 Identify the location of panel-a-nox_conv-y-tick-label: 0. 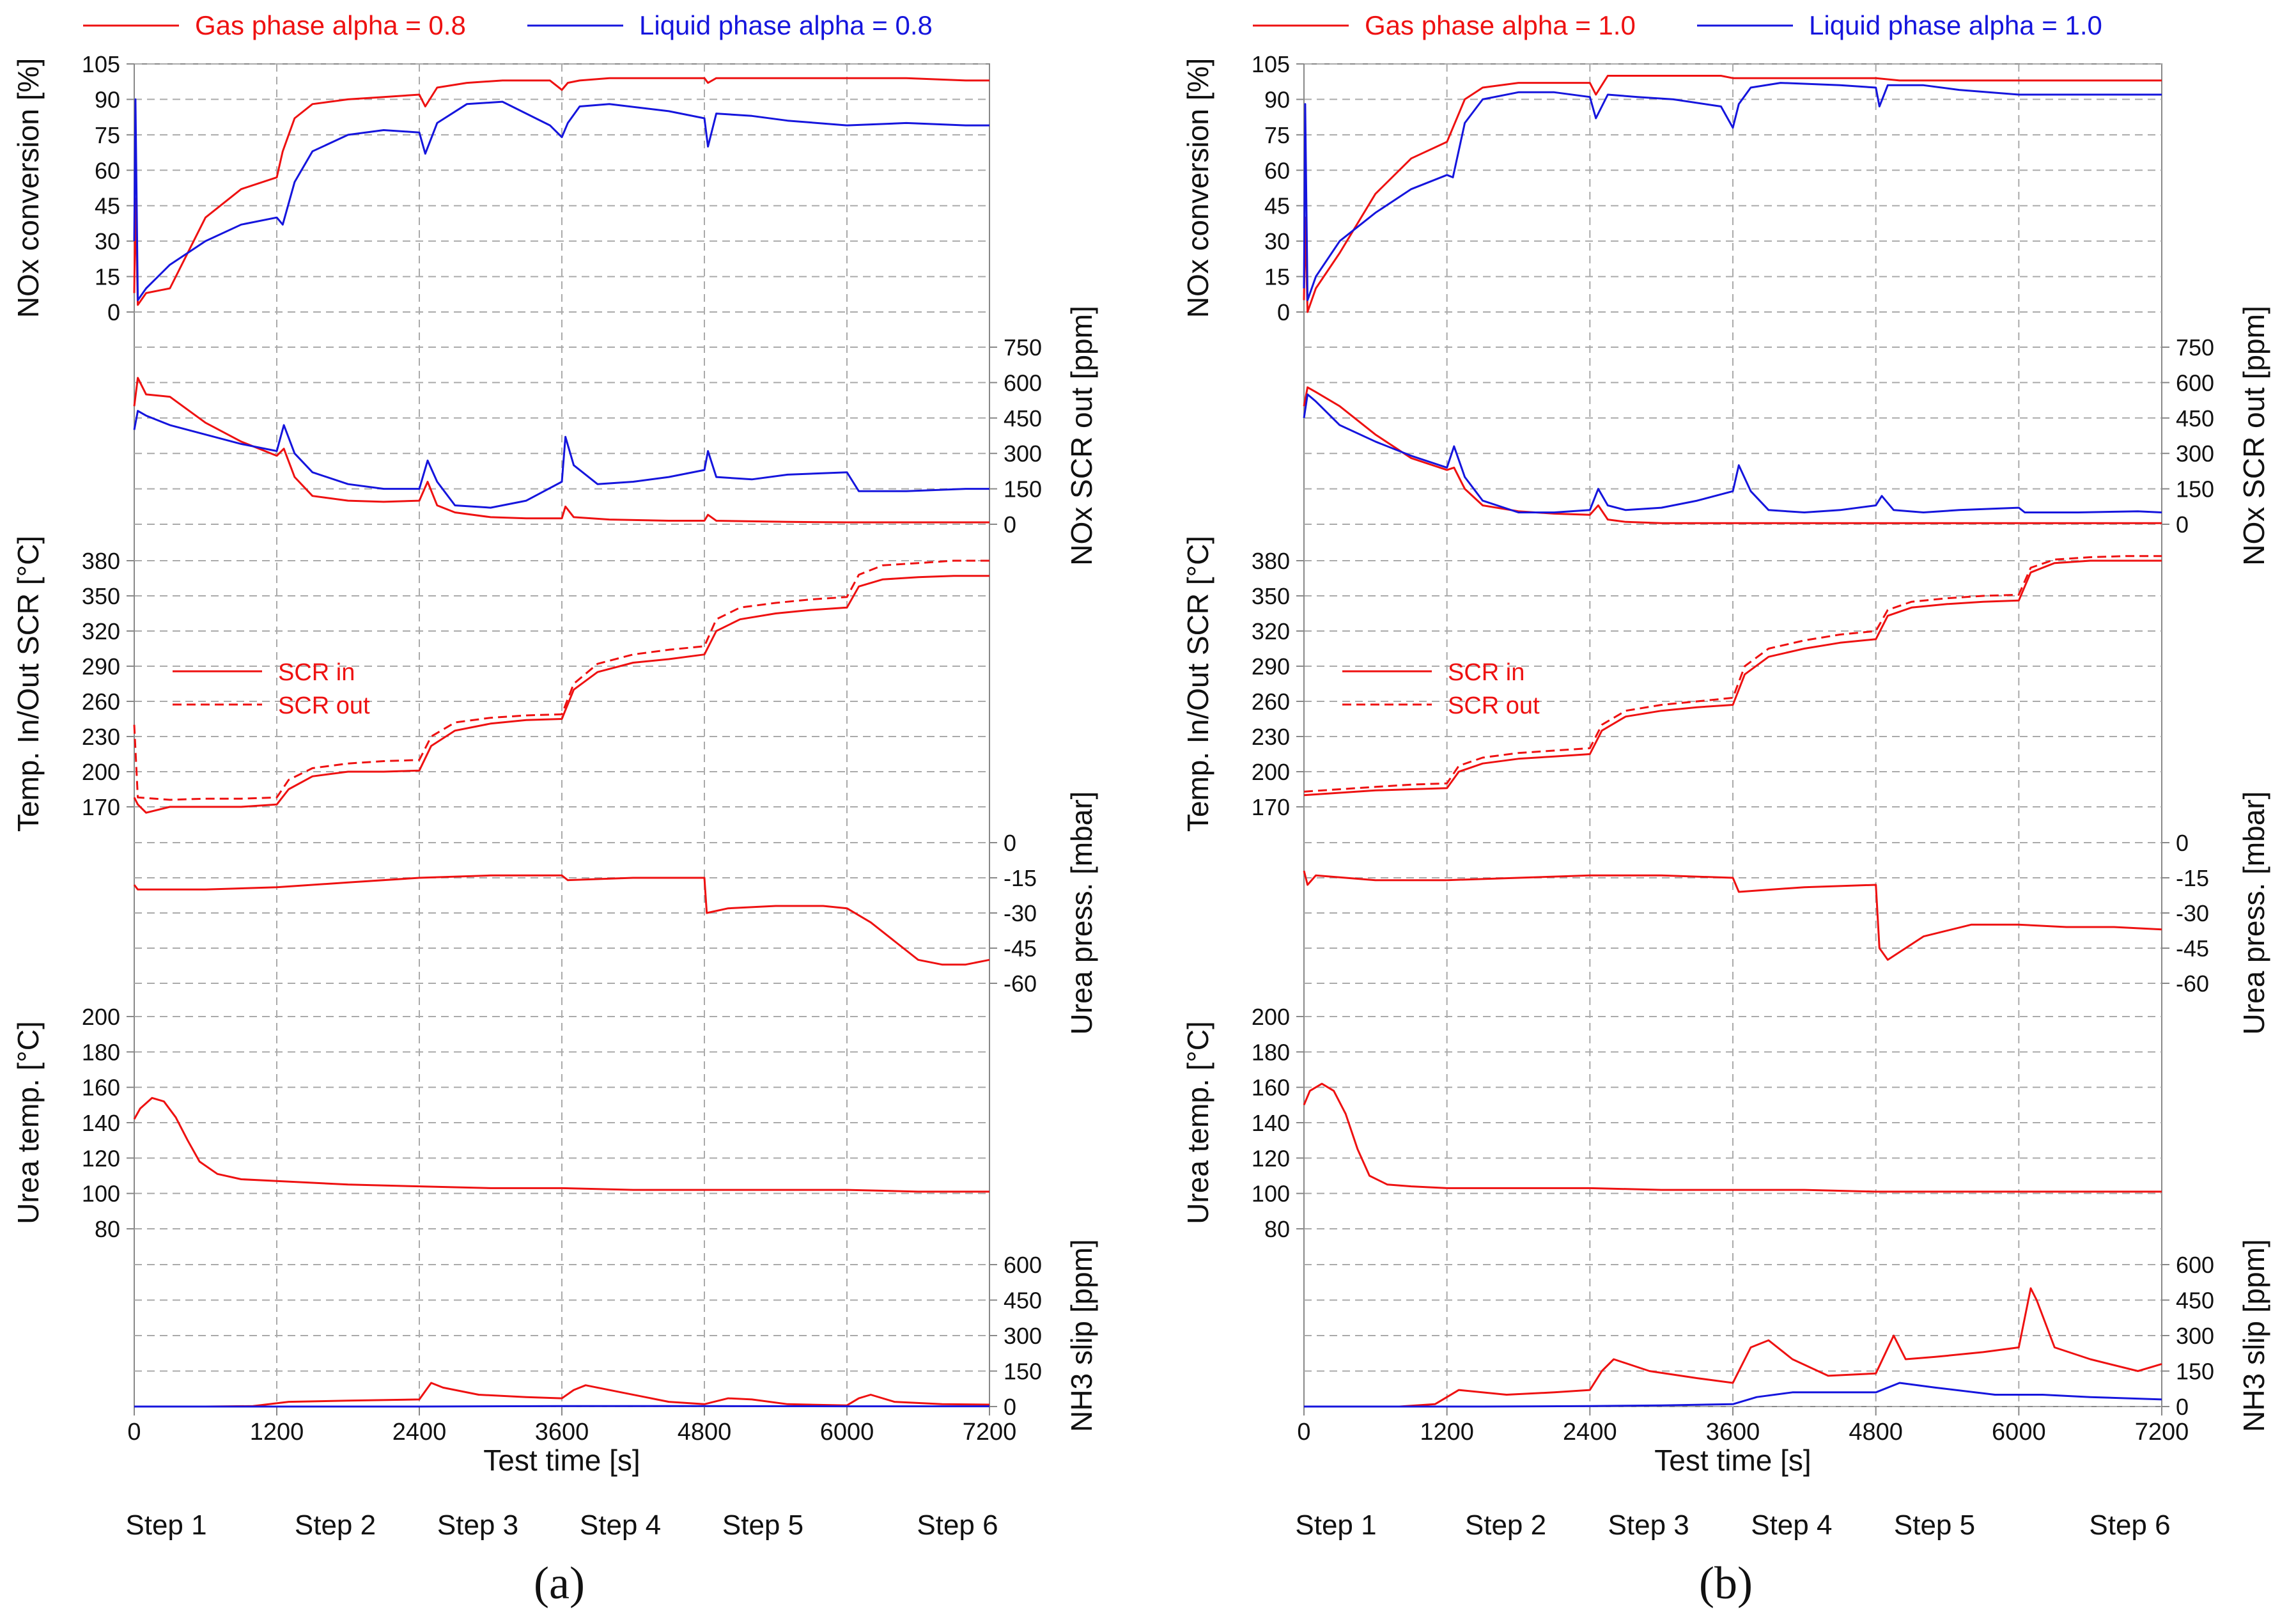
(113, 312).